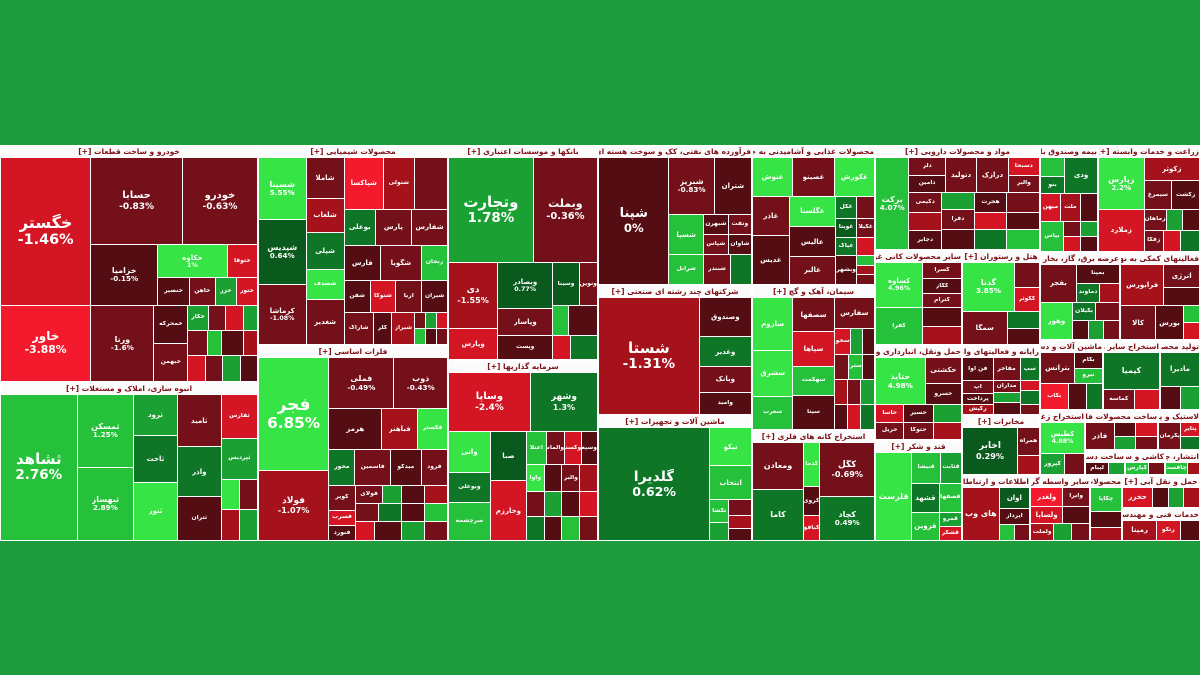 The height and width of the screenshot is (675, 1200). What do you see at coordinates (199, 472) in the screenshot?
I see `stock-tile: وآذر` at bounding box center [199, 472].